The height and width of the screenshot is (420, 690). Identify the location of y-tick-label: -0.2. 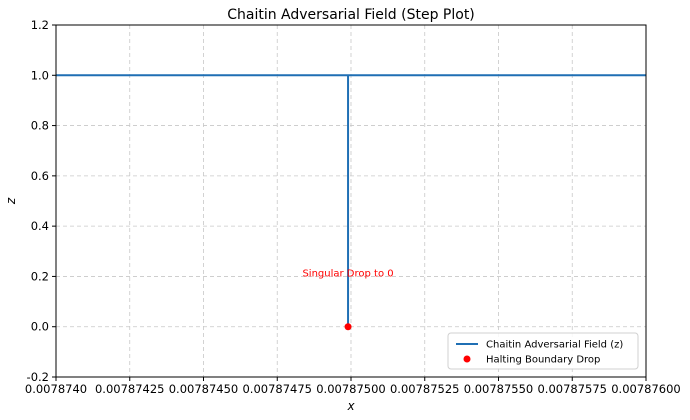
(38, 377).